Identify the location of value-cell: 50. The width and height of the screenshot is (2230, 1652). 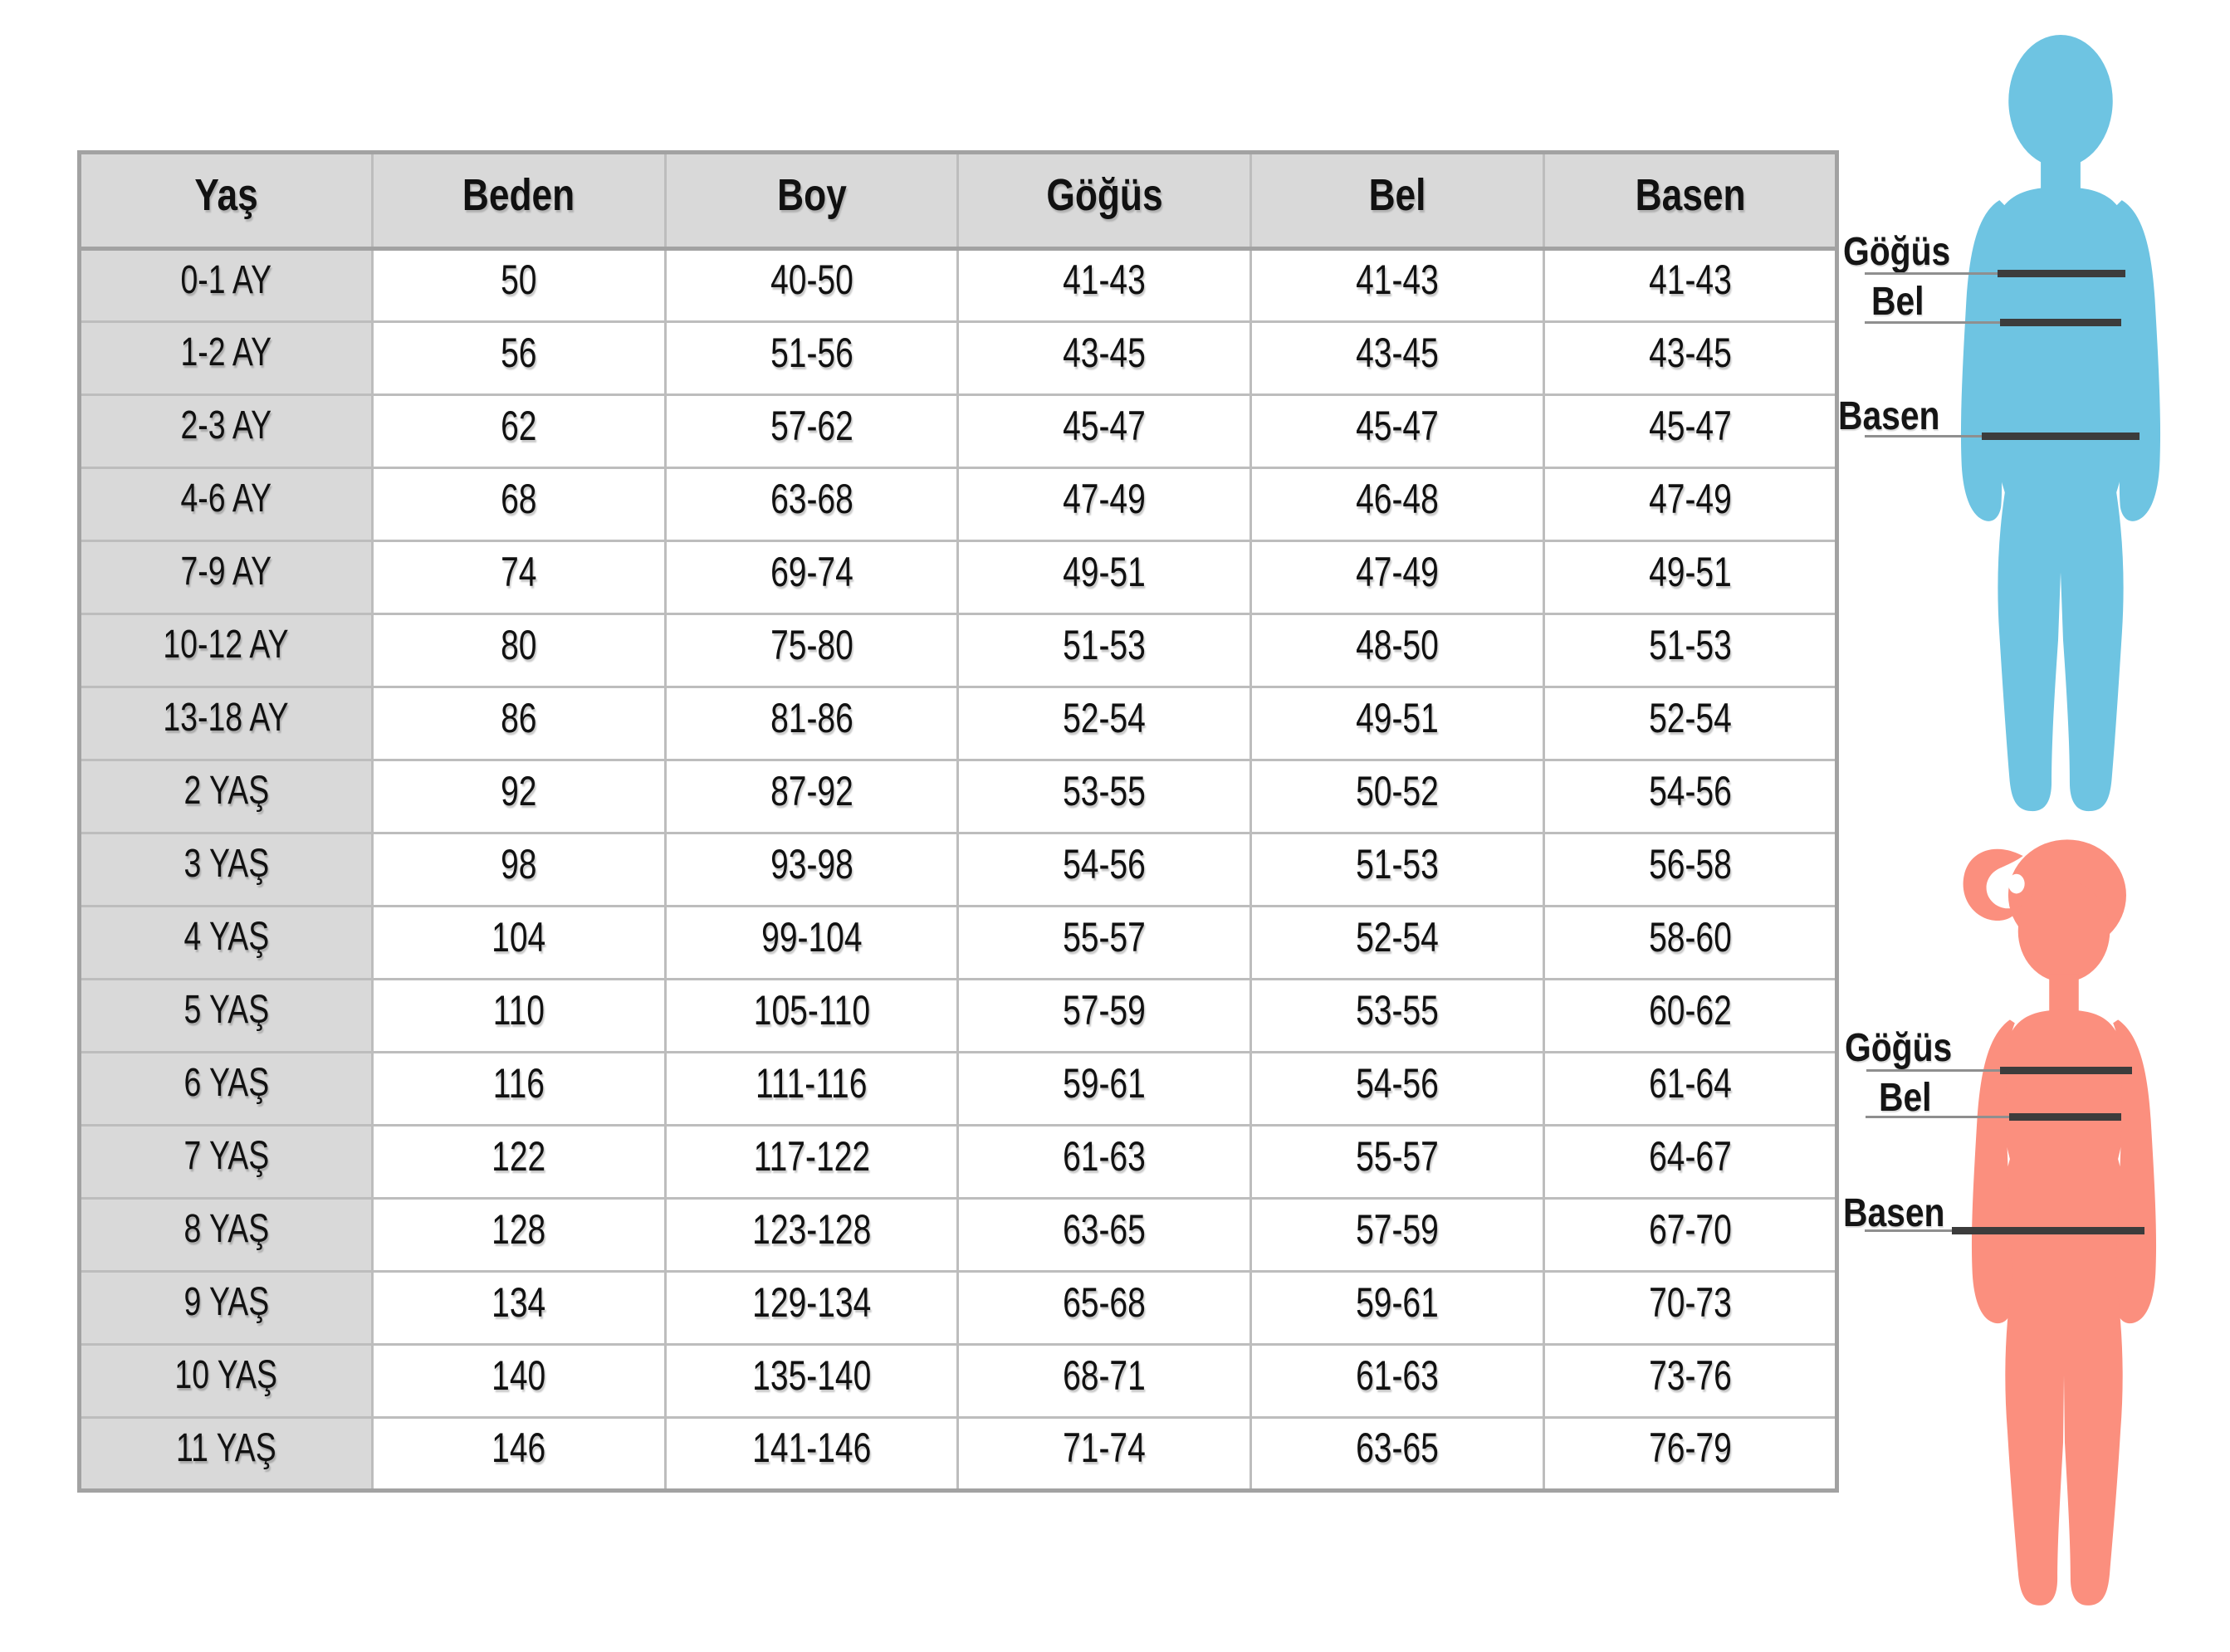
(518, 285).